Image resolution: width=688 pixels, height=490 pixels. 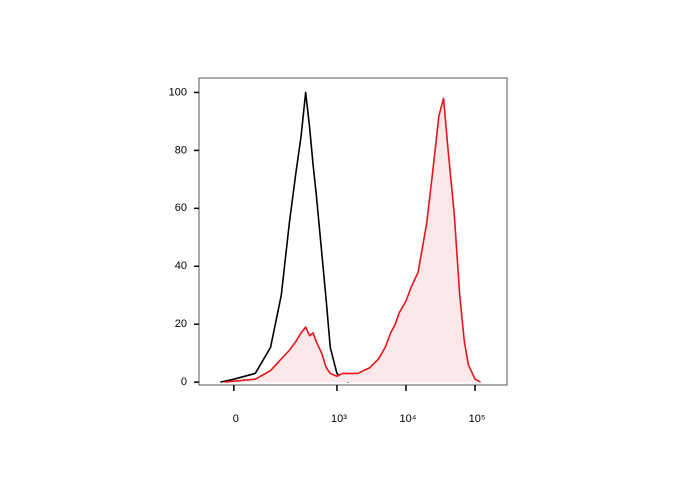 What do you see at coordinates (181, 208) in the screenshot?
I see `y-tick-label: 60` at bounding box center [181, 208].